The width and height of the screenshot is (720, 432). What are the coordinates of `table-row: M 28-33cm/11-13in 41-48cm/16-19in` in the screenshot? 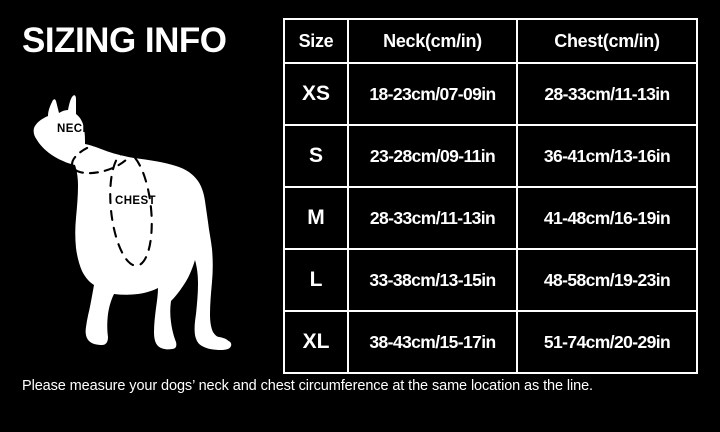 It's located at (490, 218).